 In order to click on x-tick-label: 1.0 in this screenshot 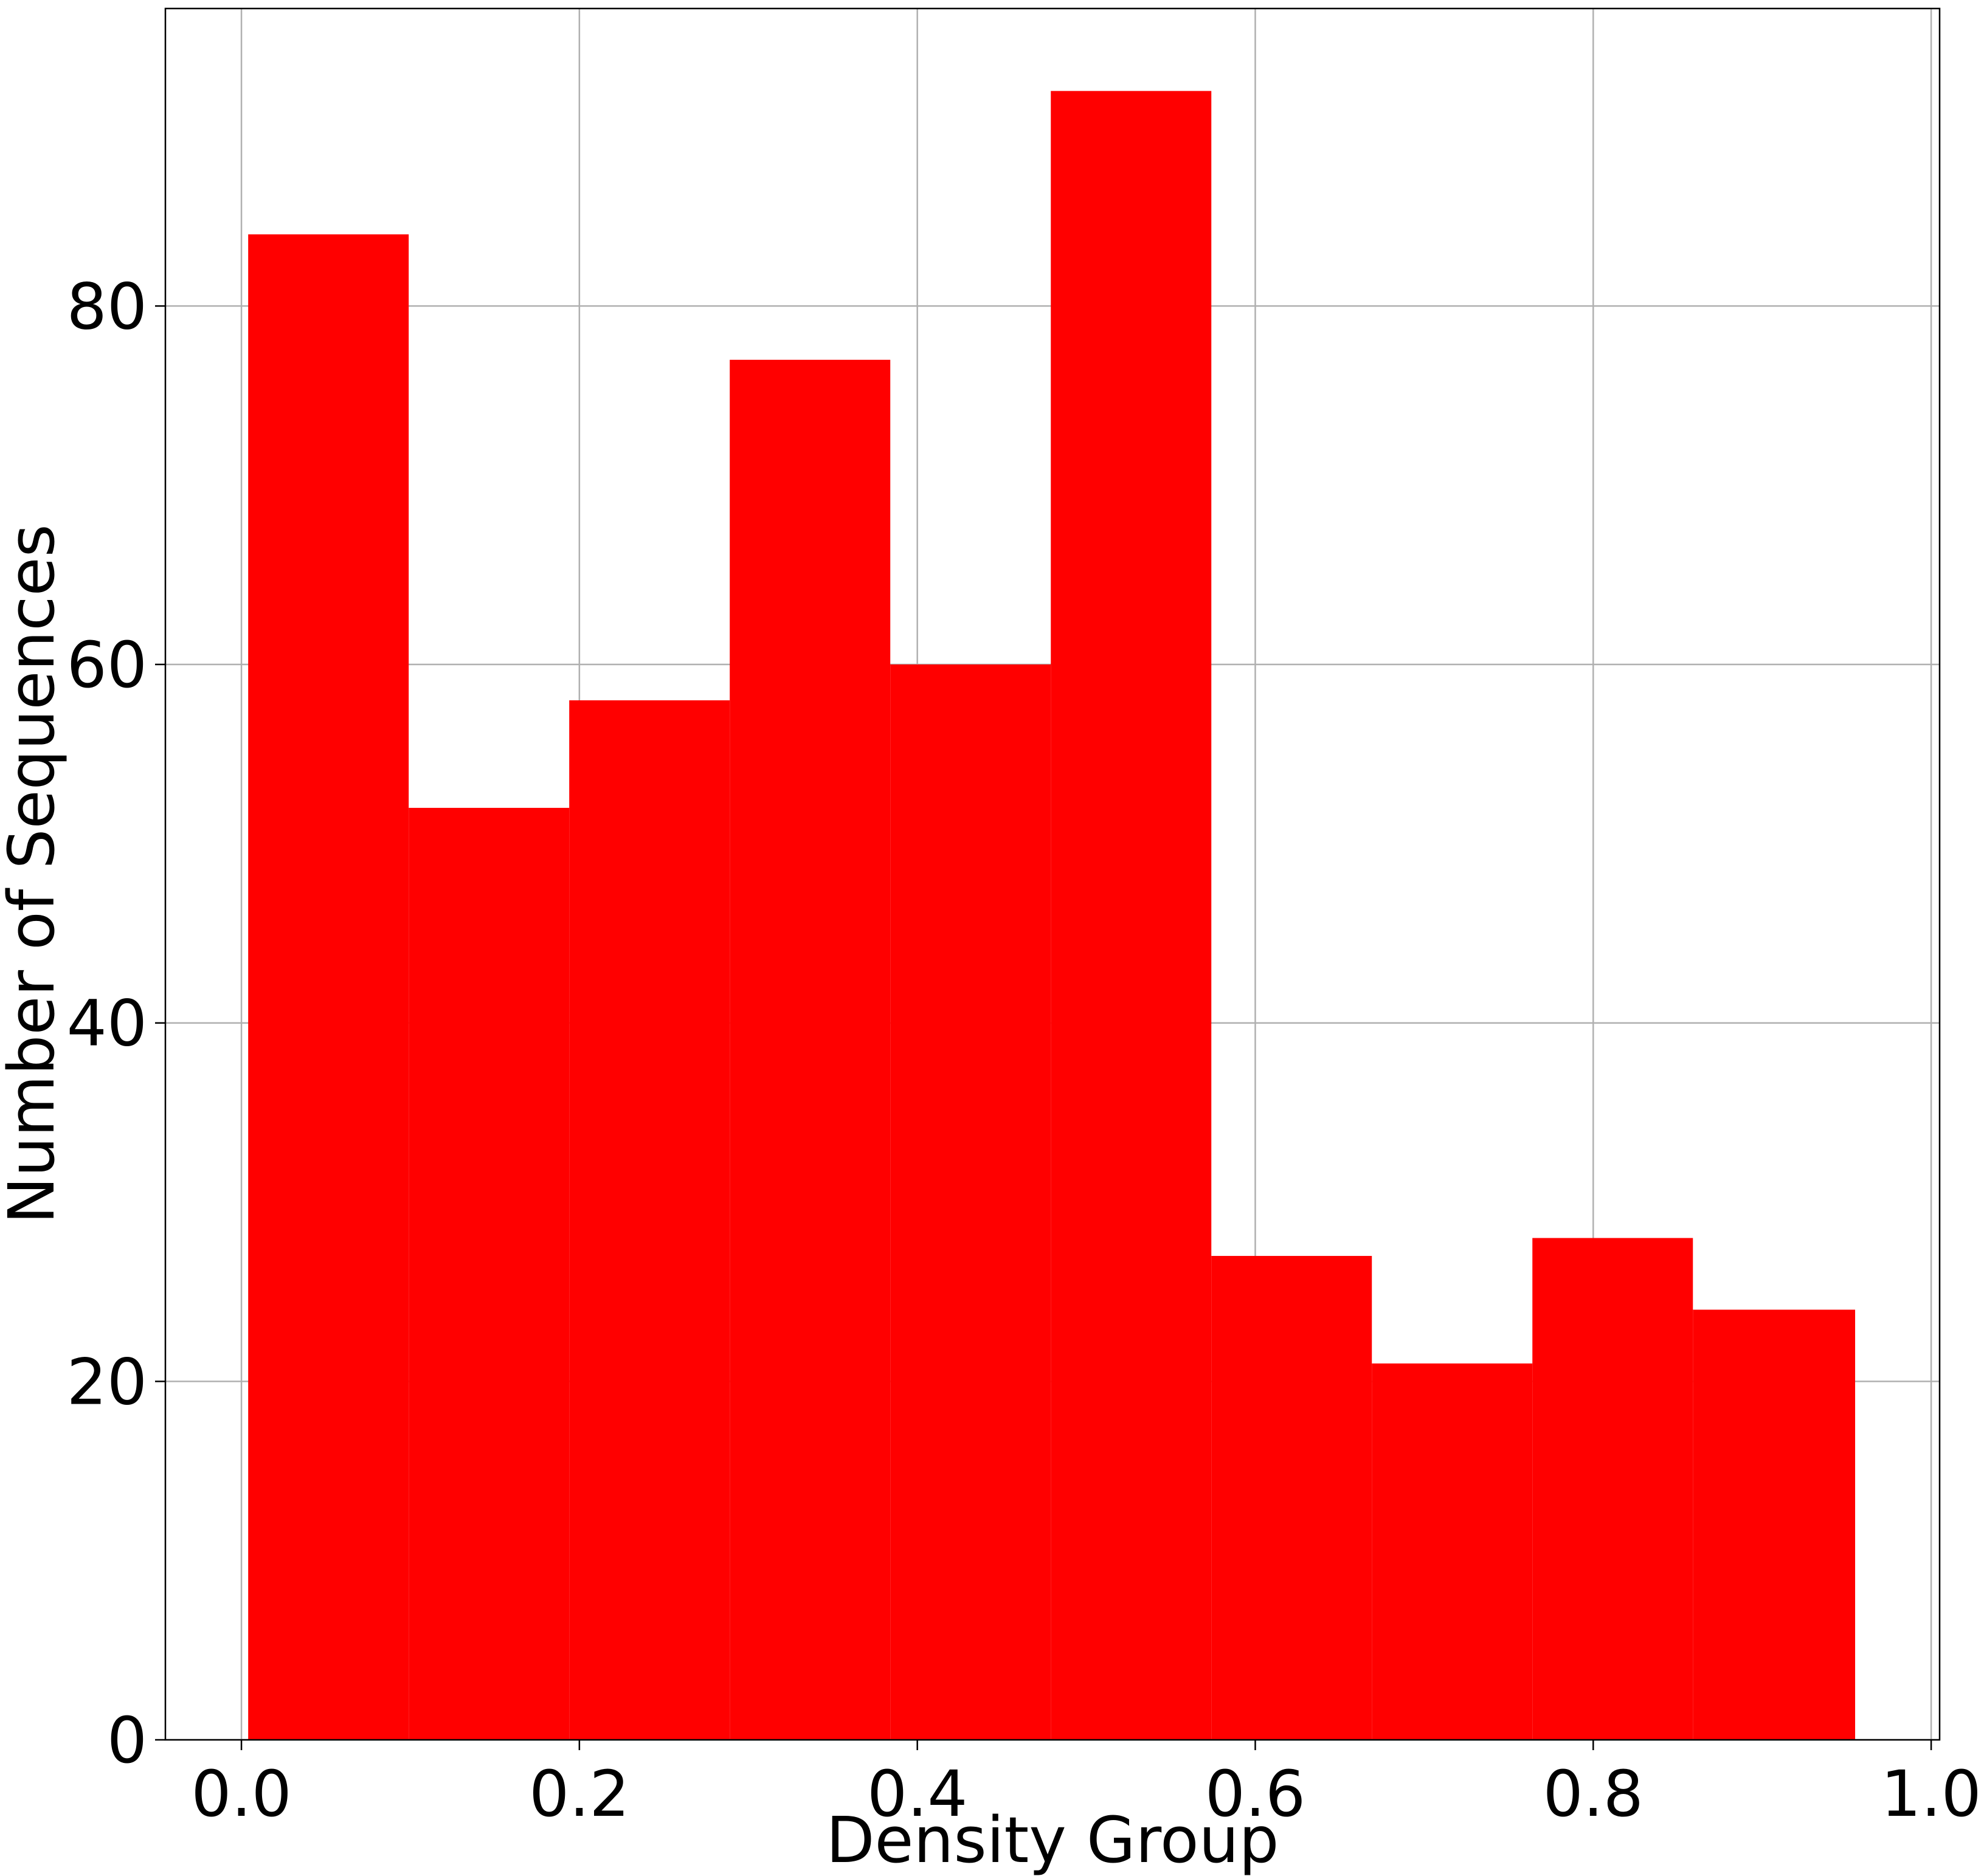, I will do `click(1931, 1794)`.